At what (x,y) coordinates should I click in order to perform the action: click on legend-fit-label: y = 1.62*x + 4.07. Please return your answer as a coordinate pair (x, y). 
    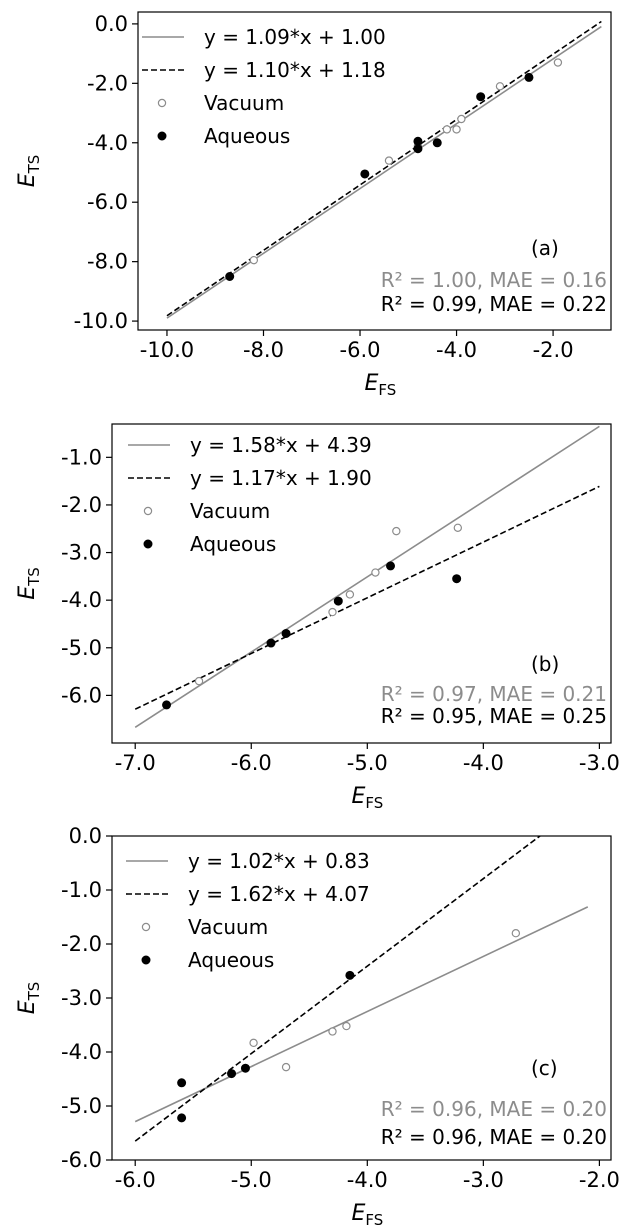
    Looking at the image, I should click on (279, 894).